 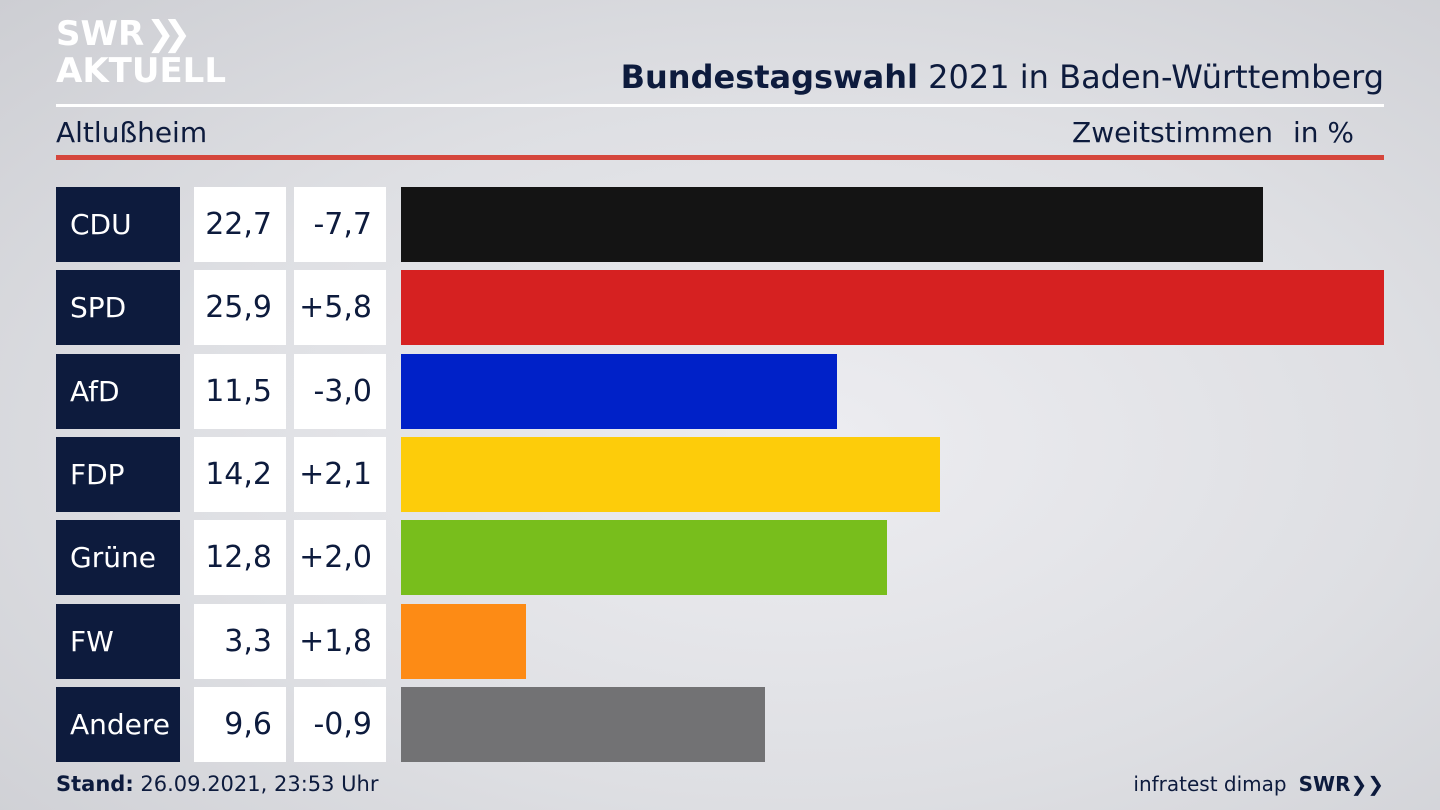 I want to click on change-label: +2,0, so click(x=340, y=557).